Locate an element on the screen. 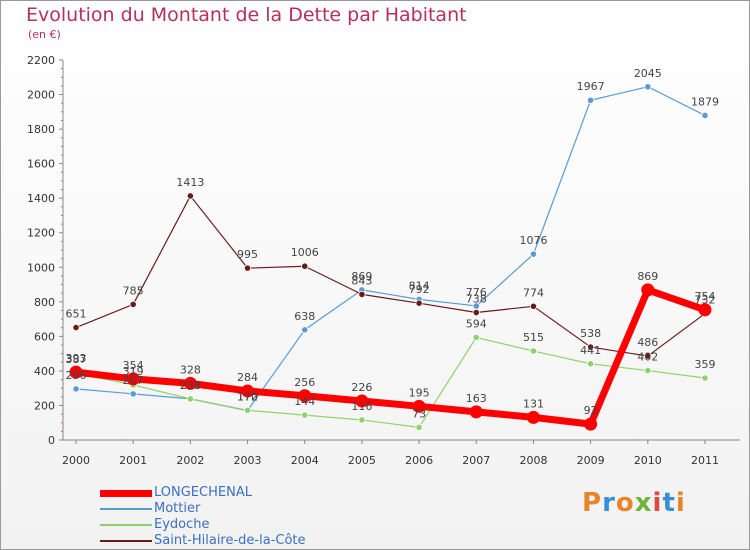  data-label-saint-hilaire-de-la-c-te: 651 is located at coordinates (76, 314).